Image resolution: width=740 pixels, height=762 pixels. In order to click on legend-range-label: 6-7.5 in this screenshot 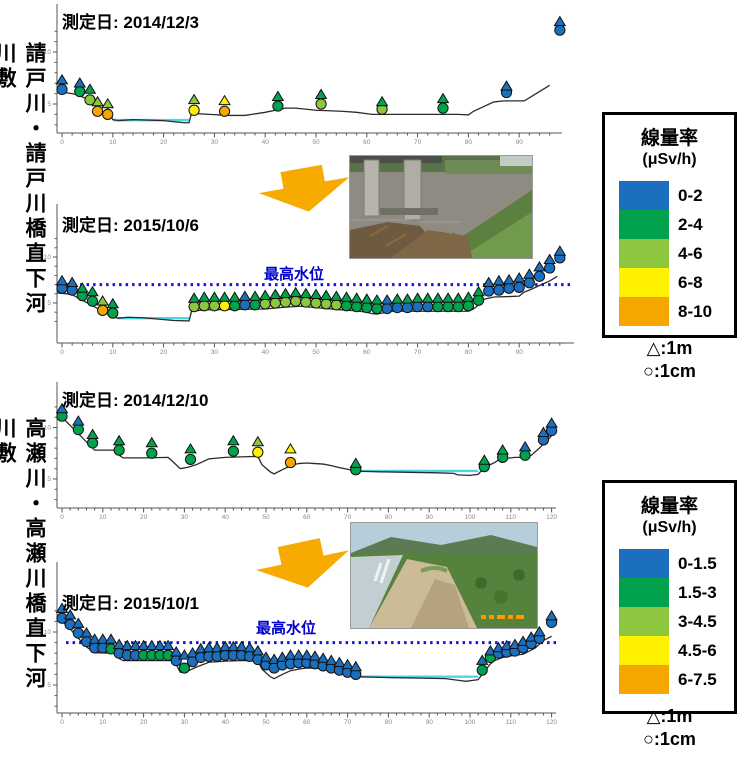, I will do `click(697, 679)`.